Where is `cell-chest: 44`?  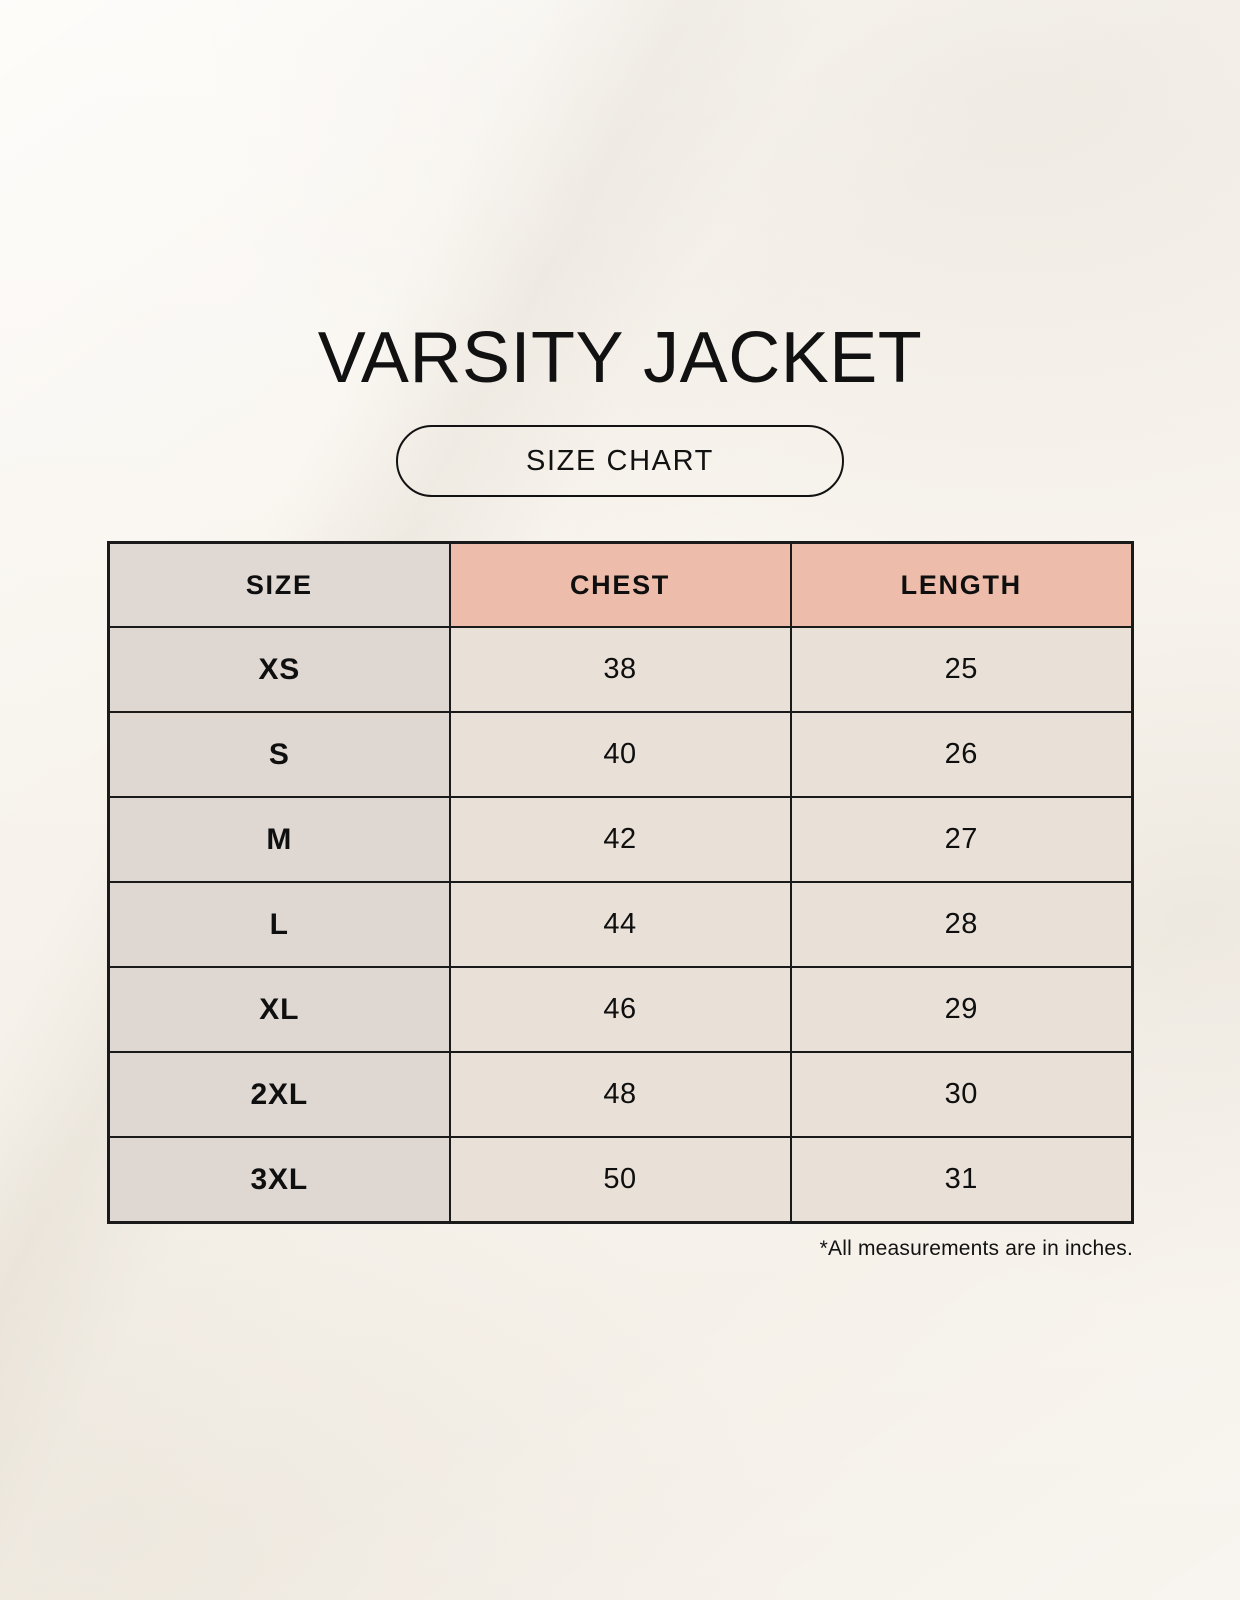
cell-chest: 44 is located at coordinates (620, 924).